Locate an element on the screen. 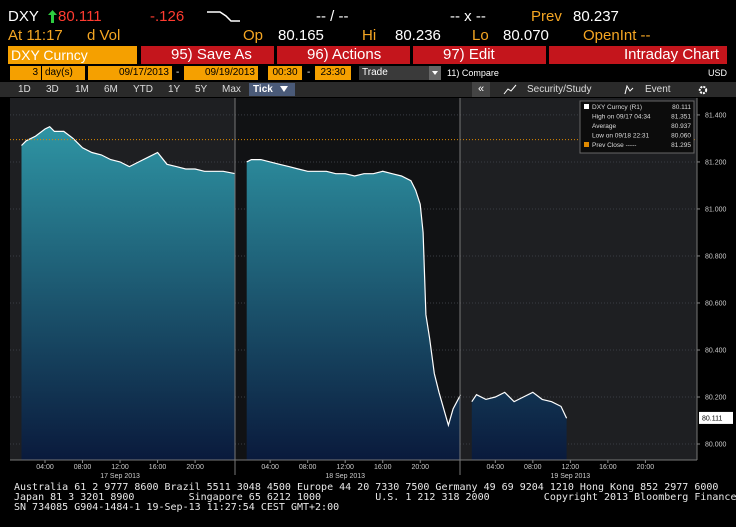 This screenshot has width=736, height=527. legend-value: 80.060 is located at coordinates (681, 136).